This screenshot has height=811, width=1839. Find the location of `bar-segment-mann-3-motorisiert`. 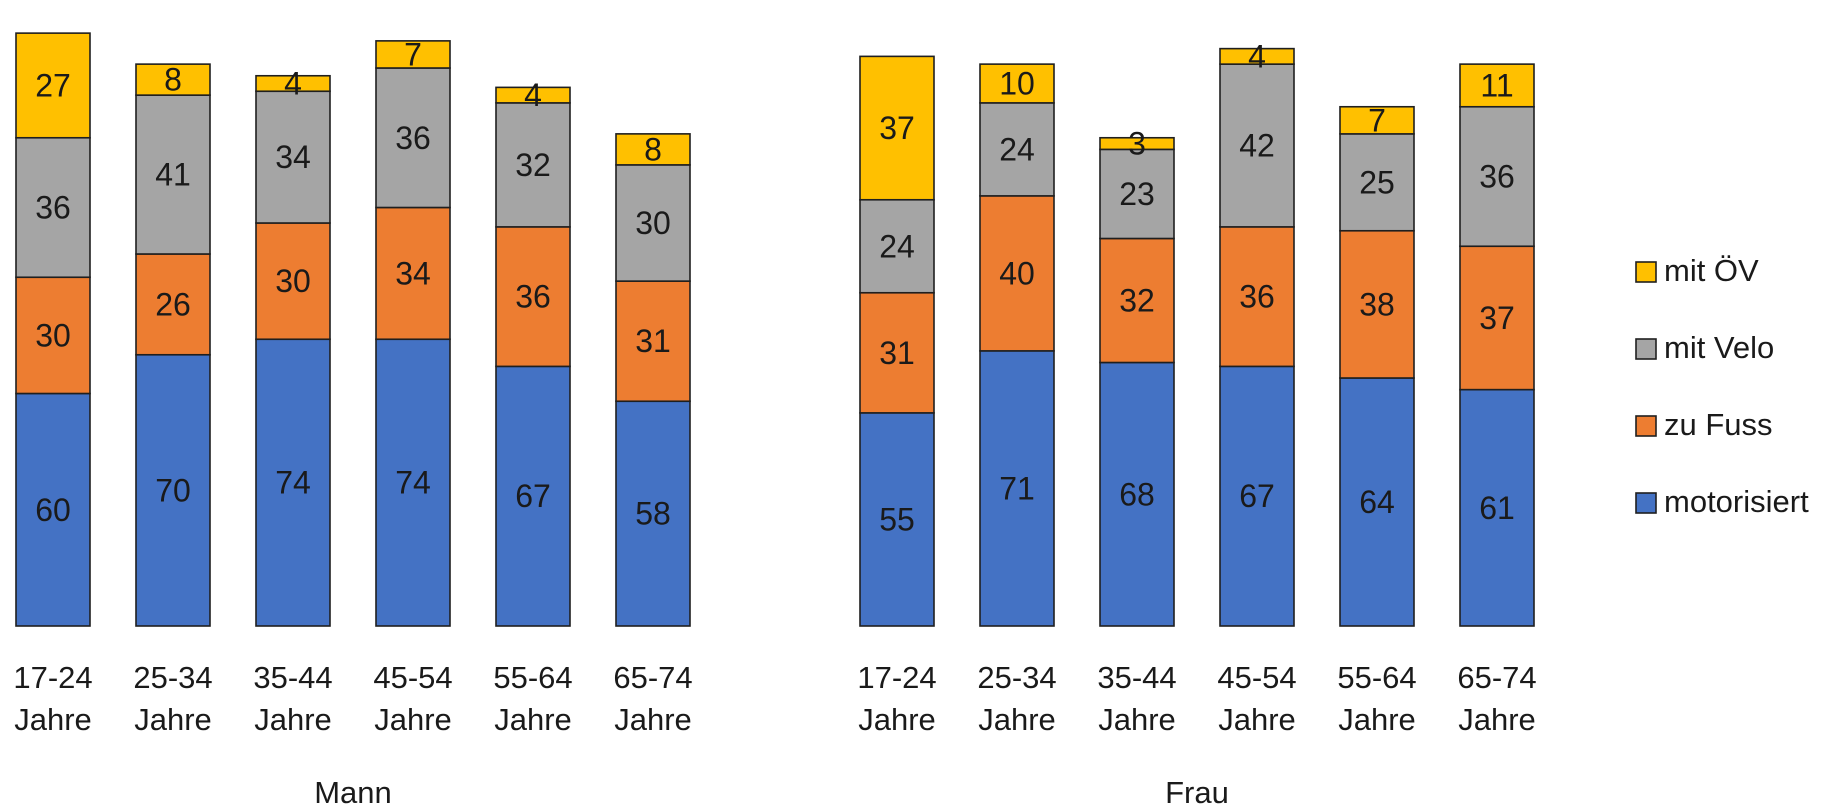

bar-segment-mann-3-motorisiert is located at coordinates (293, 482).